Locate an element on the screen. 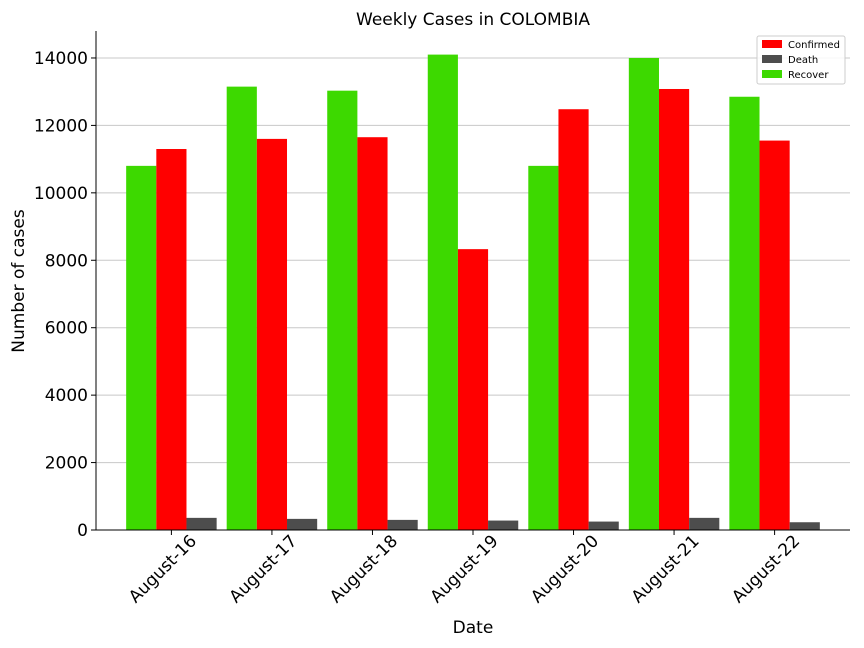  x-tick-label: August-20 is located at coordinates (565, 569).